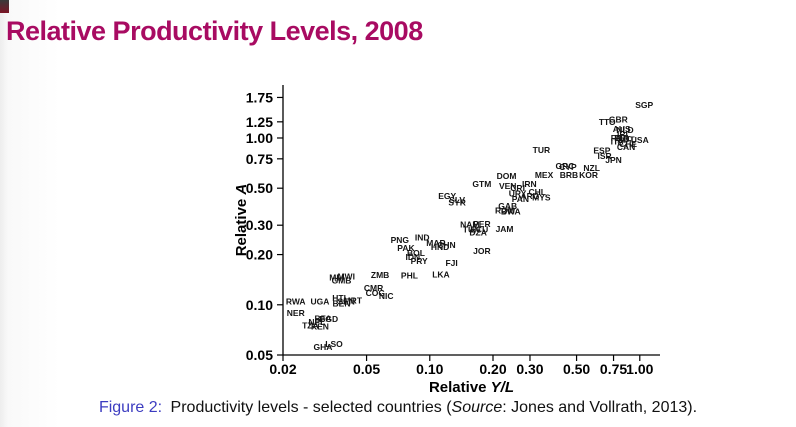 The height and width of the screenshot is (427, 796). Describe the element at coordinates (406, 248) in the screenshot. I see `country-label: PAK` at that location.